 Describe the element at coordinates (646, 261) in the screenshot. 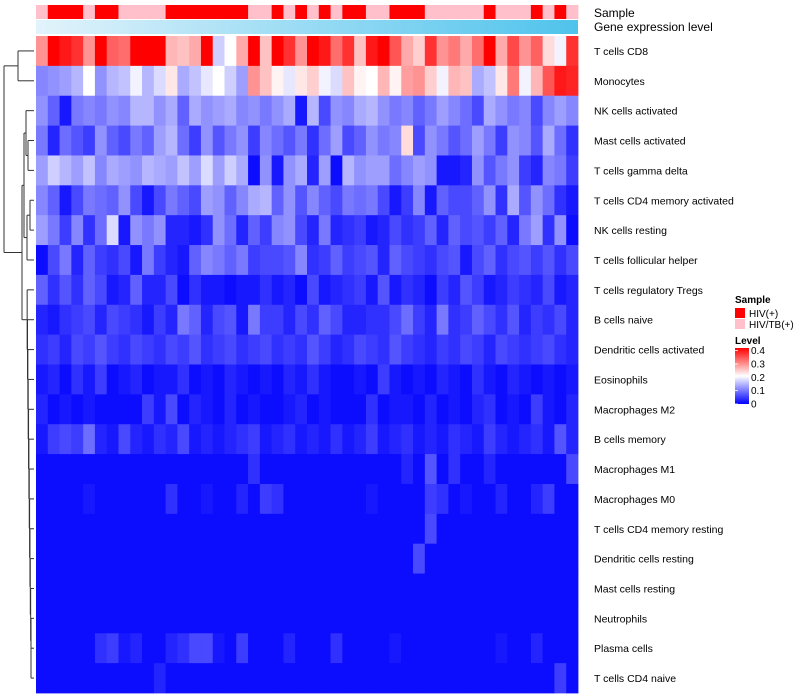

I see `row-label: T cells follicular helper` at that location.